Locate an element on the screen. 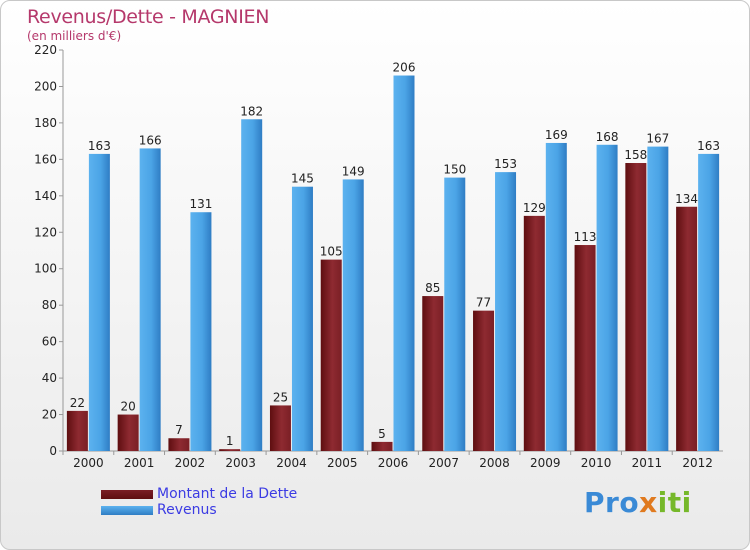 Image resolution: width=750 pixels, height=550 pixels. legend-swatch-debt is located at coordinates (127, 494).